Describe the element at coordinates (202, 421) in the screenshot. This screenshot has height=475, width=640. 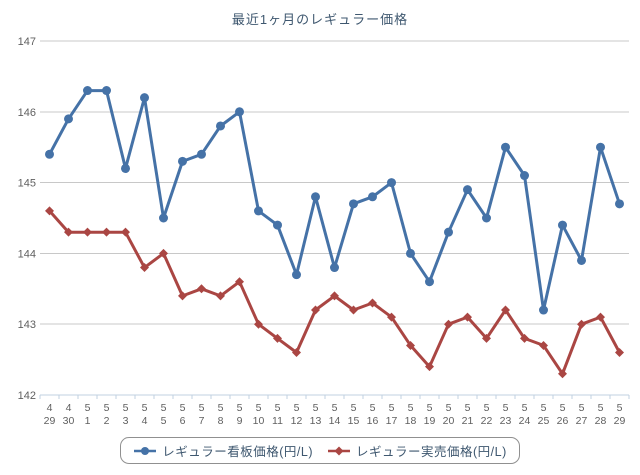
I see `x-axis-label-day: 7` at that location.